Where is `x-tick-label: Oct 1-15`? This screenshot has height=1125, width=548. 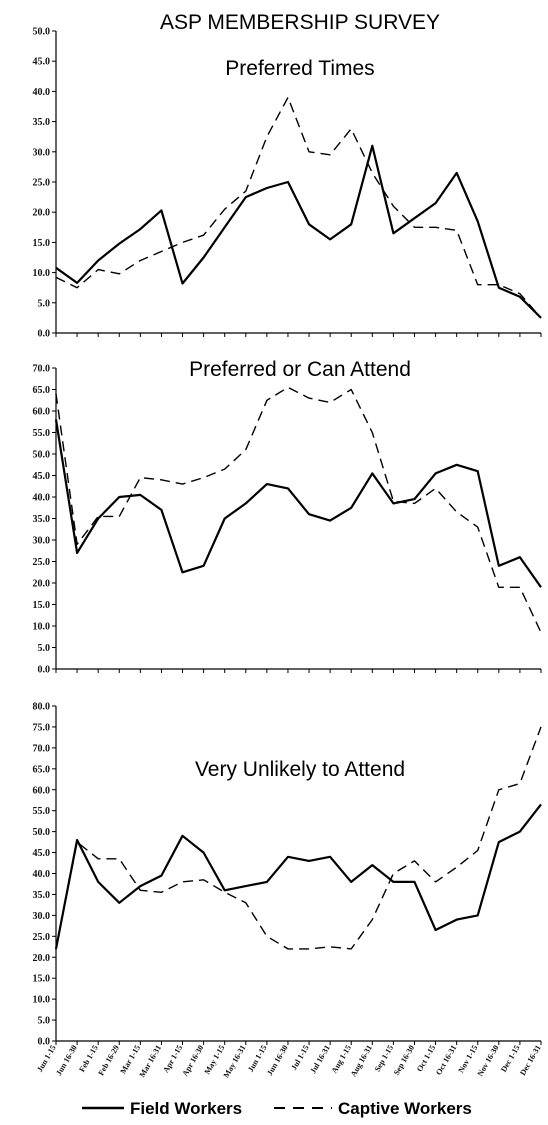 x-tick-label: Oct 1-15 is located at coordinates (426, 1059).